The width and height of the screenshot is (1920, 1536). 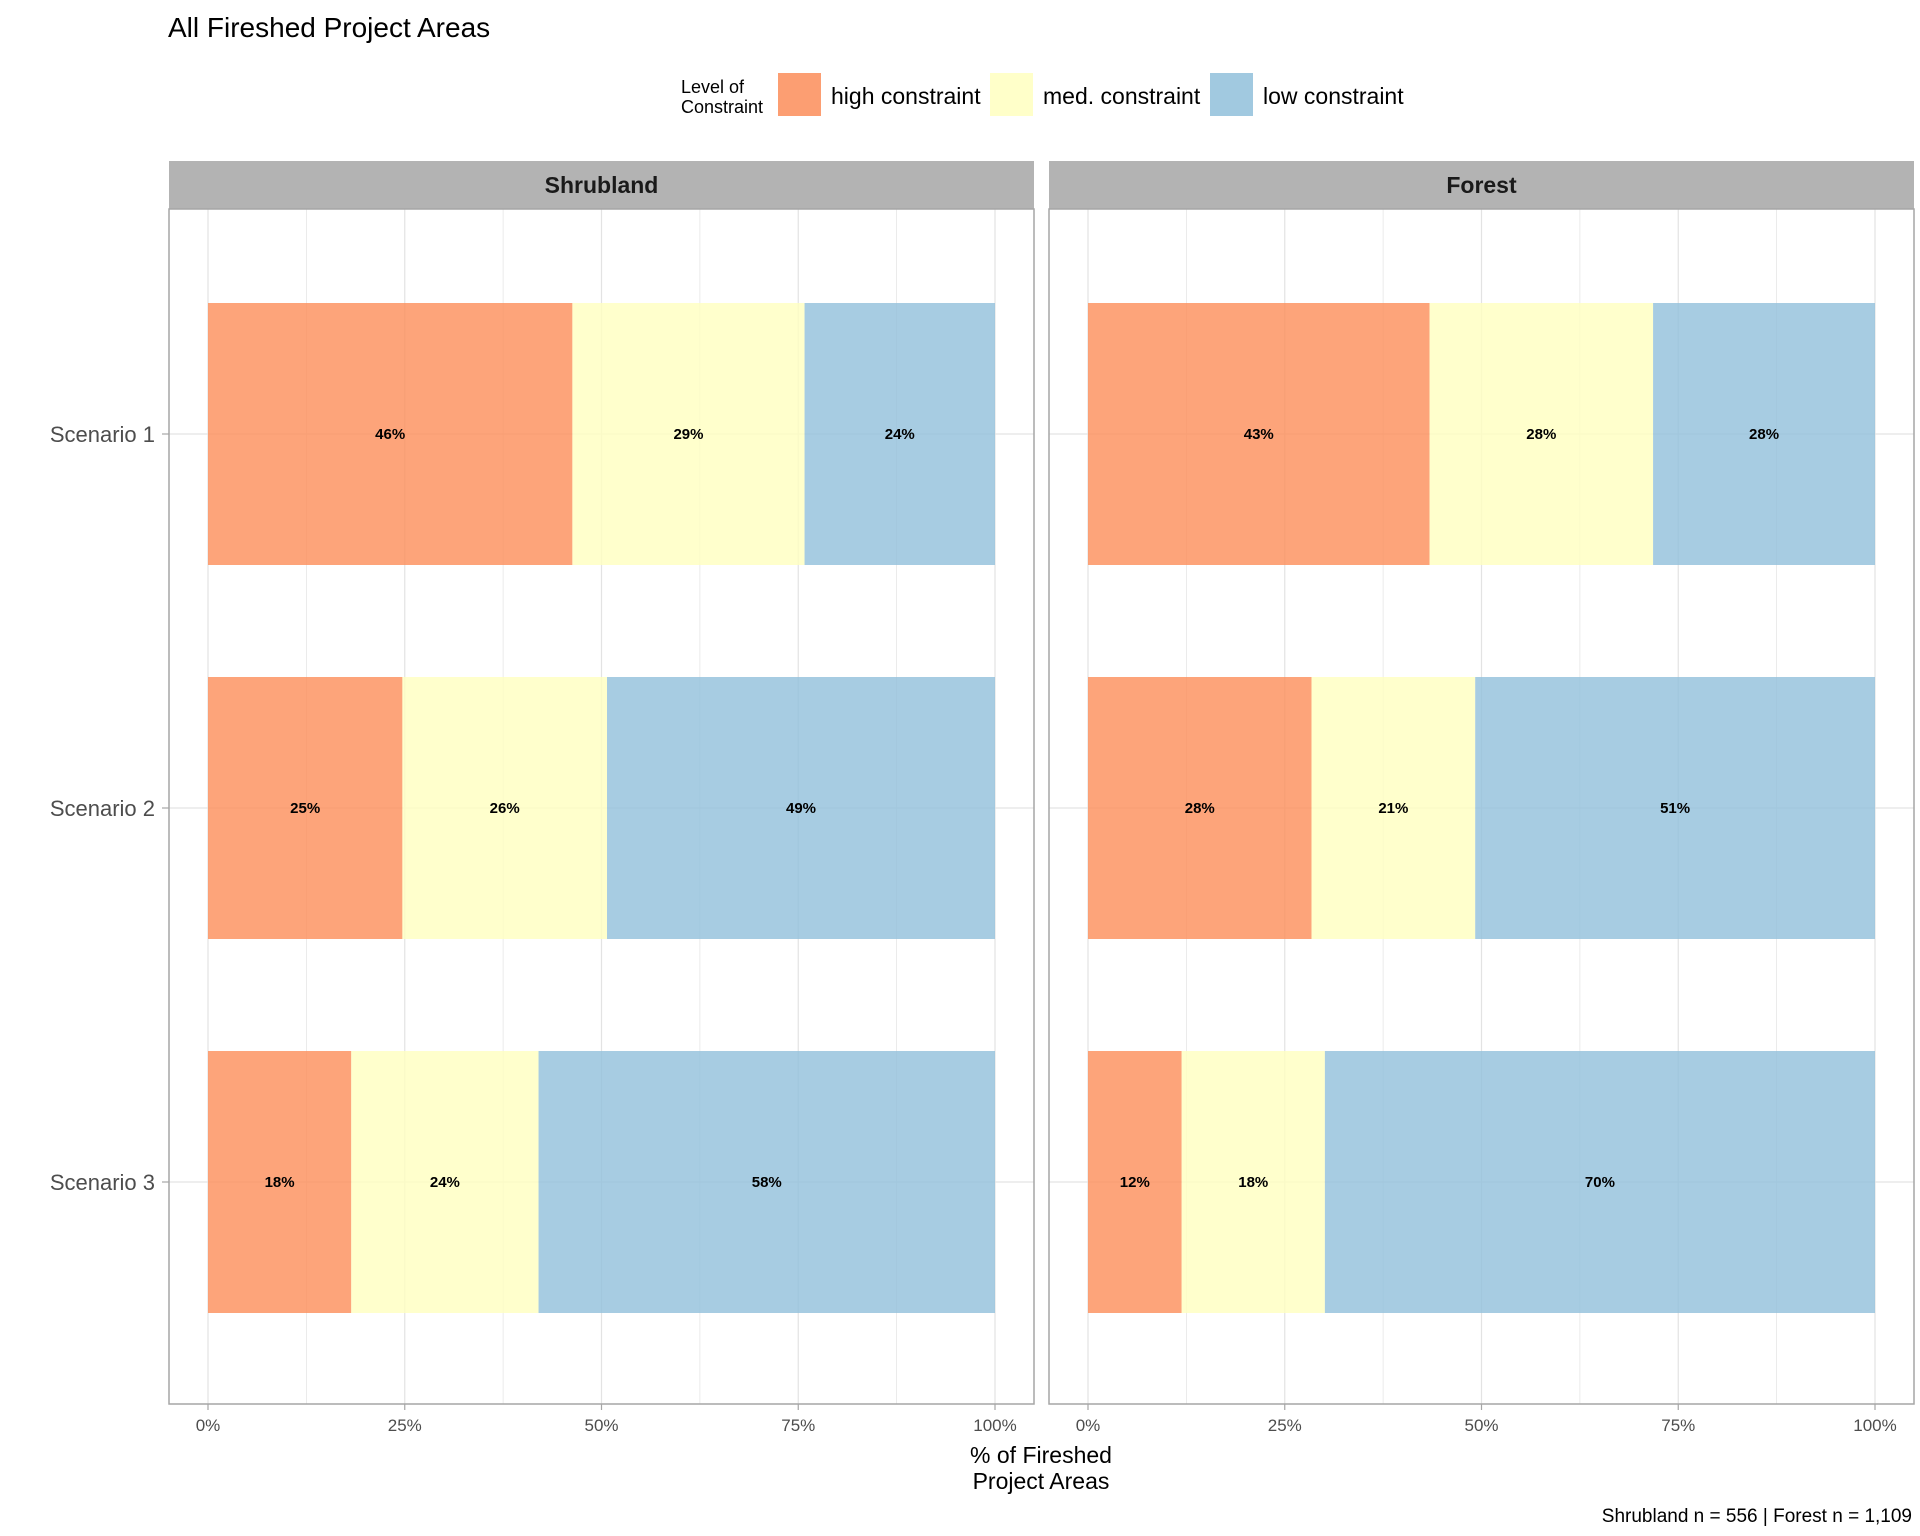 I want to click on bar-label-1-2-1: 18%, so click(x=1253, y=1182).